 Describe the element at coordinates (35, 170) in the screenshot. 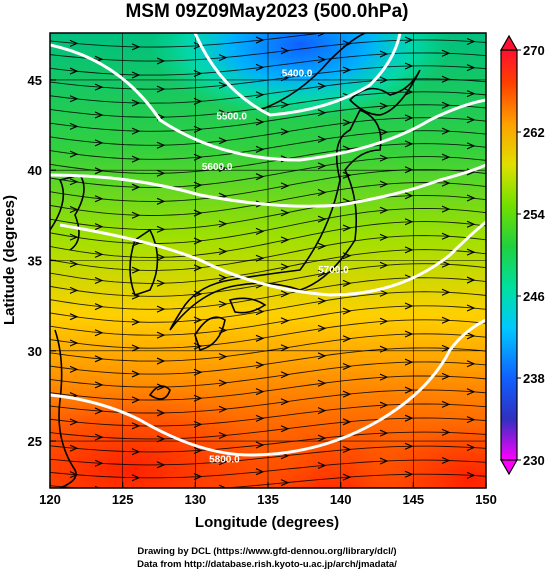

I see `y-tick-label: 40` at that location.